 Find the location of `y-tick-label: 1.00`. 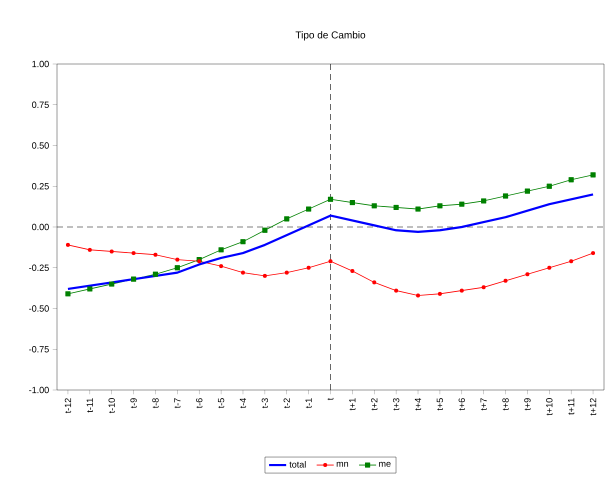

y-tick-label: 1.00 is located at coordinates (40, 64).